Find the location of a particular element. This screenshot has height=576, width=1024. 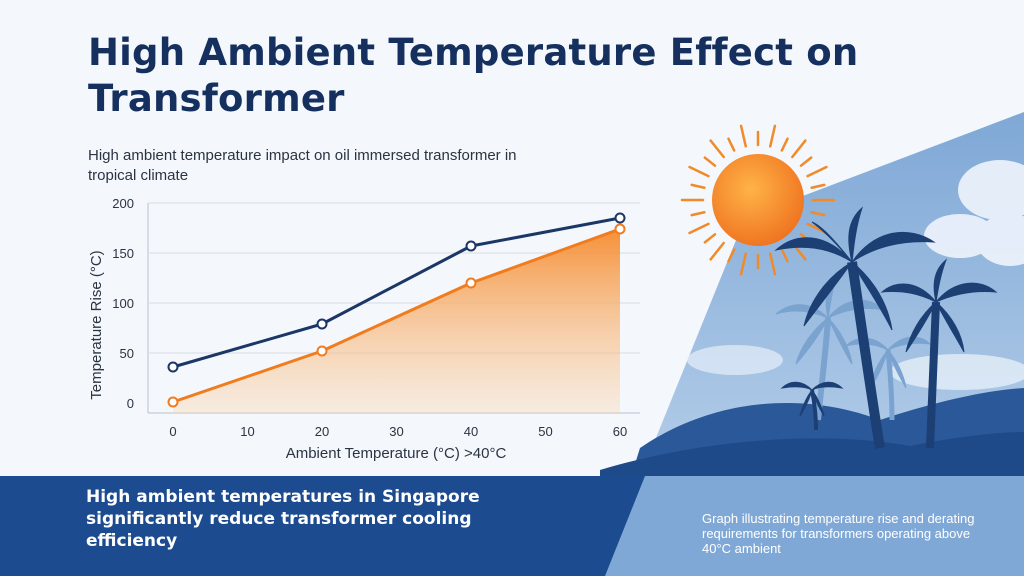

y-axis-label: Temperature Rise (°C) is located at coordinates (96, 324).